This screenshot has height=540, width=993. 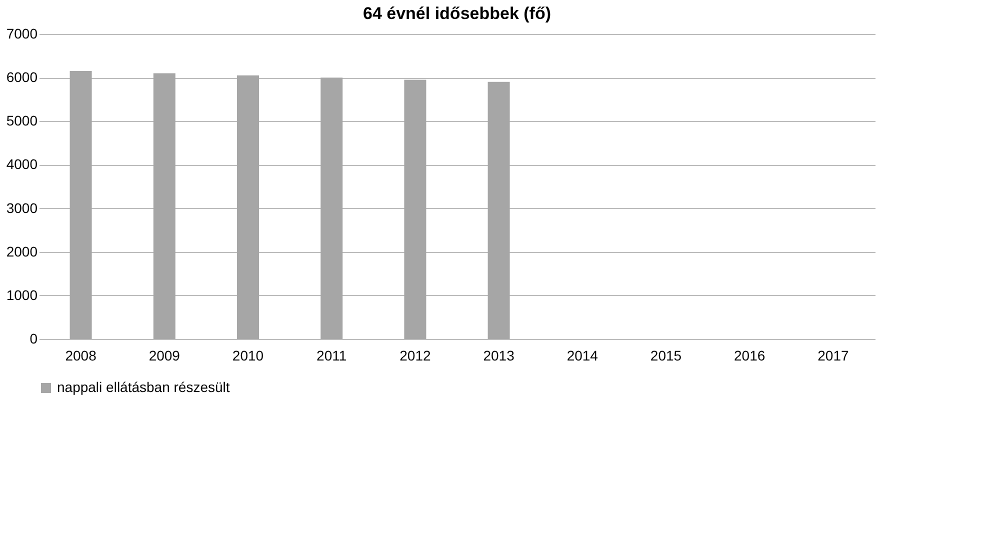 I want to click on x-tick-label: 2012, so click(x=415, y=356).